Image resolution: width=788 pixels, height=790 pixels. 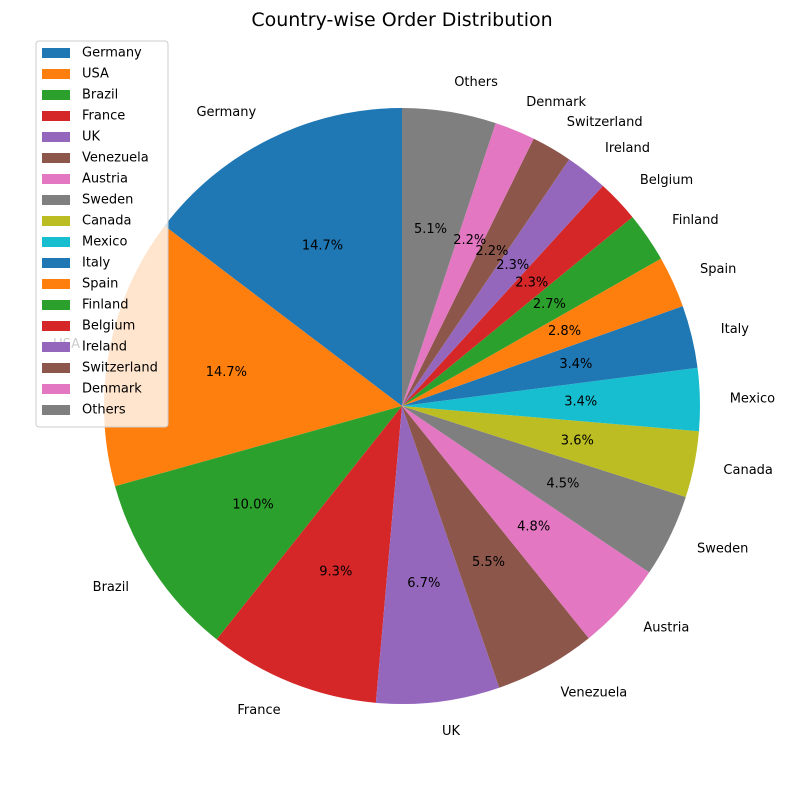 What do you see at coordinates (56, 158) in the screenshot?
I see `legend-swatch-venezuela` at bounding box center [56, 158].